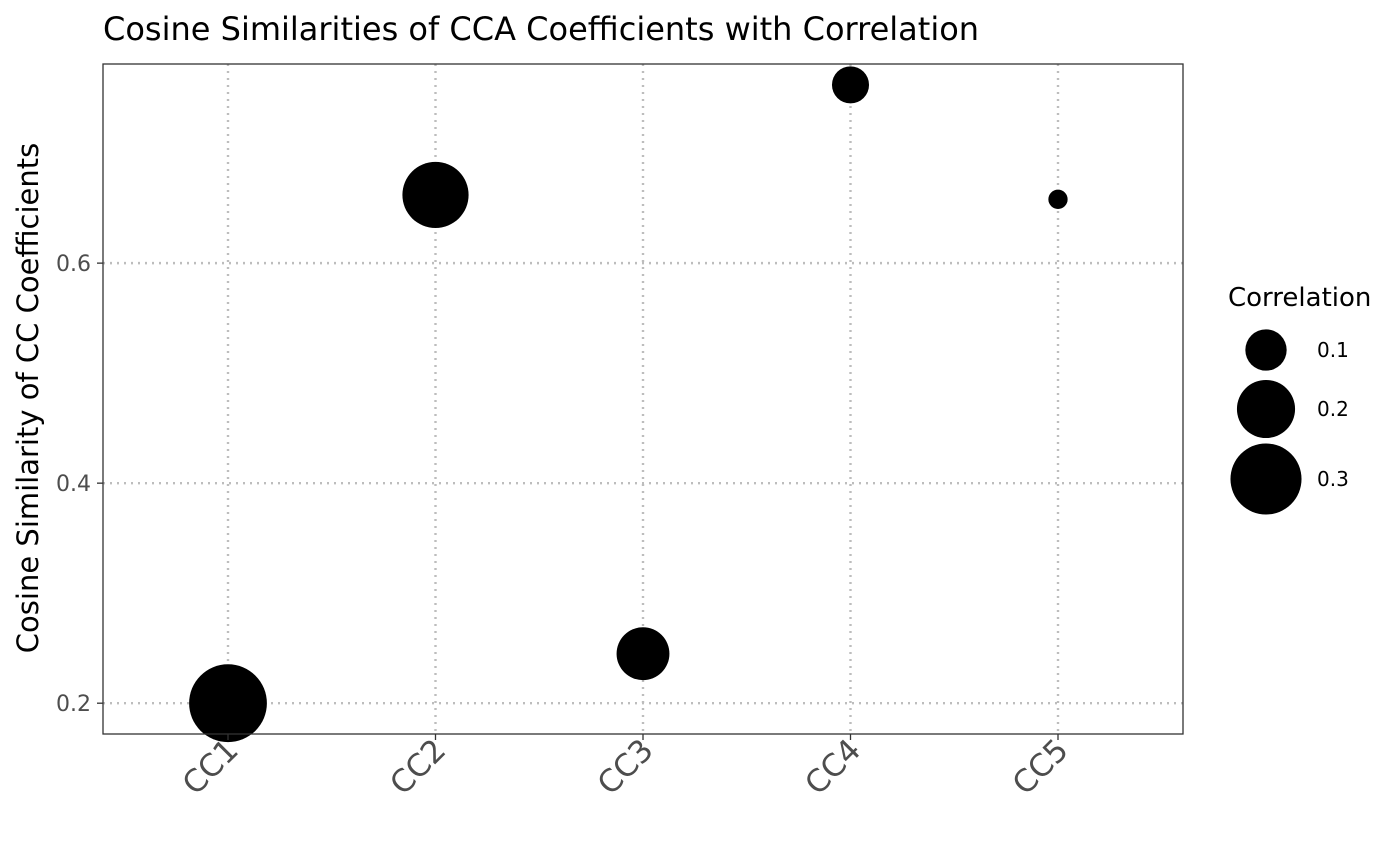 The image size is (1400, 866). Describe the element at coordinates (1333, 479) in the screenshot. I see `legend-key-label: 0.3` at that location.